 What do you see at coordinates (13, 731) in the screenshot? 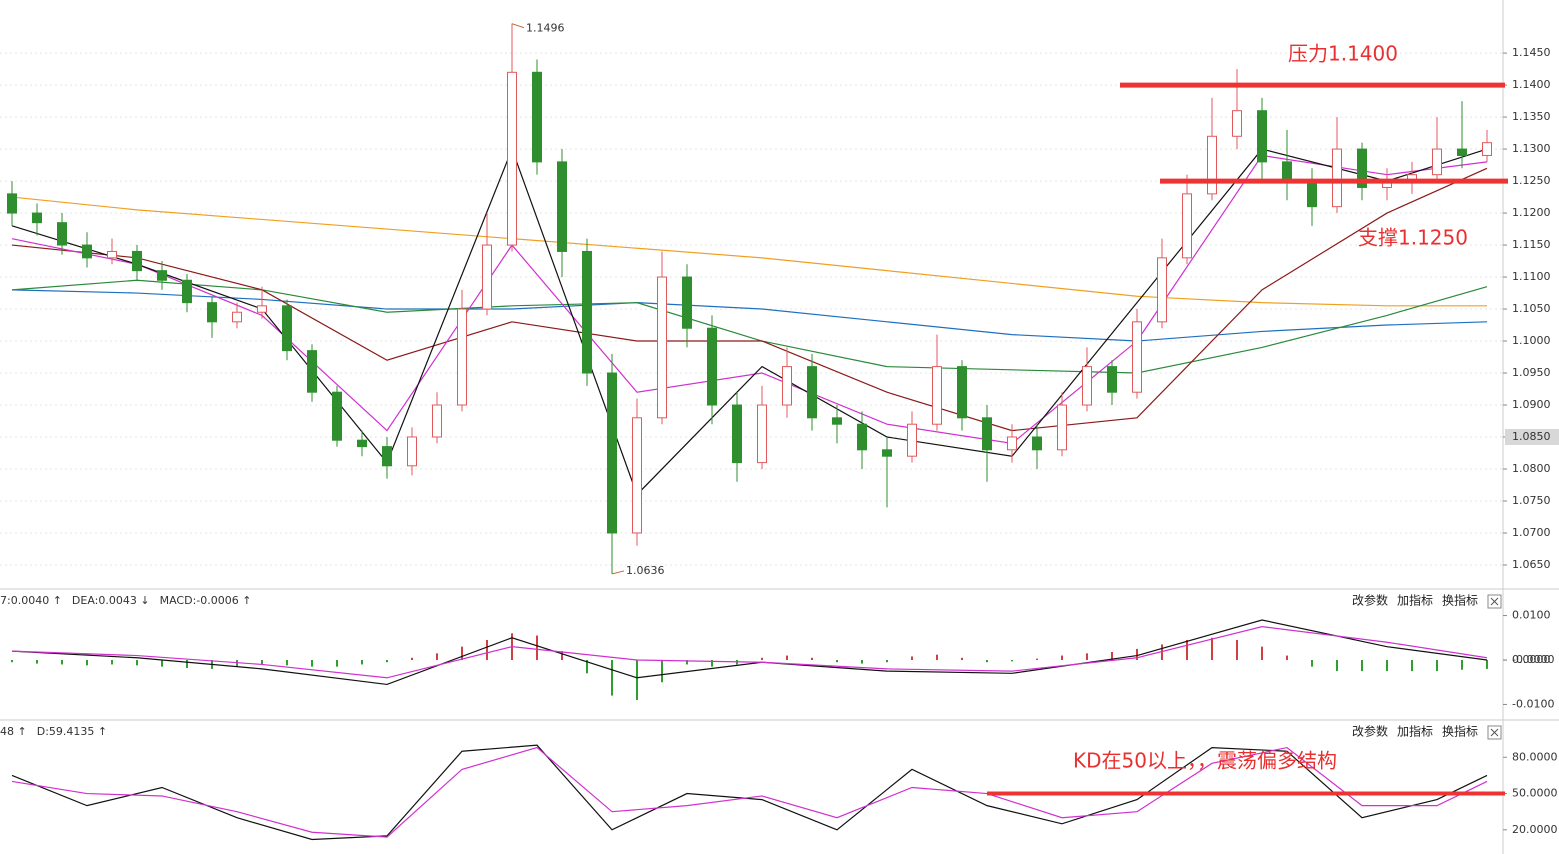
I see `indicator-value: 48 ↑` at bounding box center [13, 731].